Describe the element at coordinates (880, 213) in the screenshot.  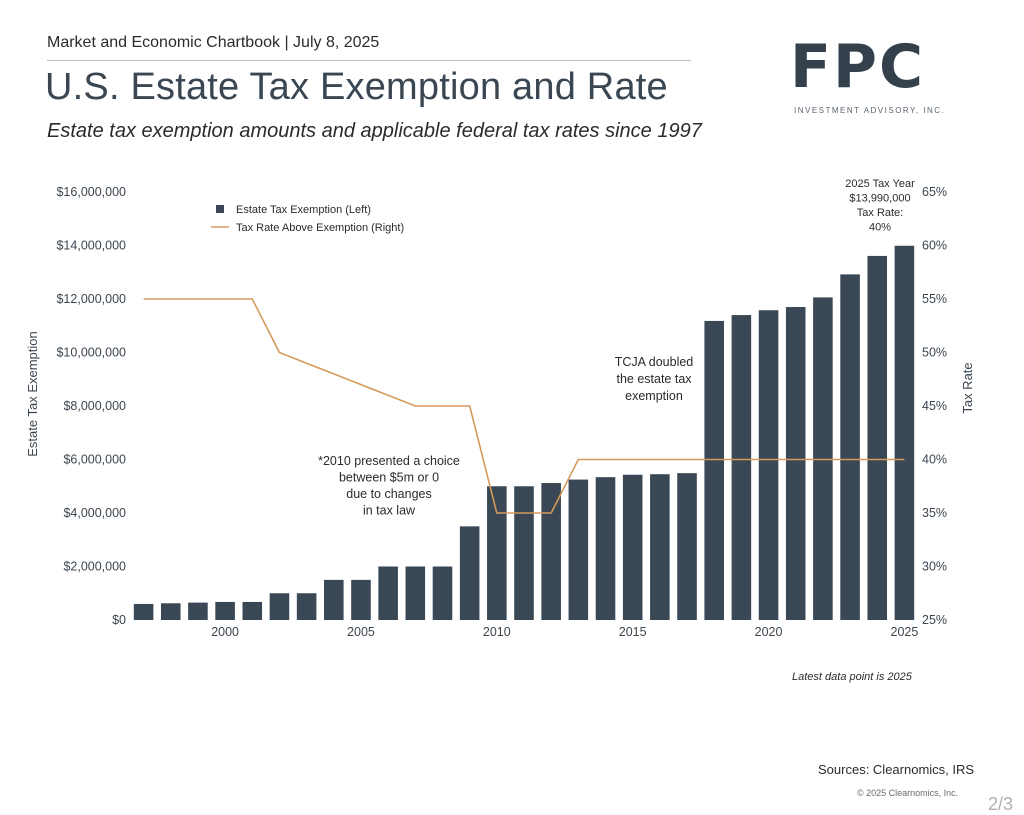
I see `latest-2025-note-line: Tax Rate:` at that location.